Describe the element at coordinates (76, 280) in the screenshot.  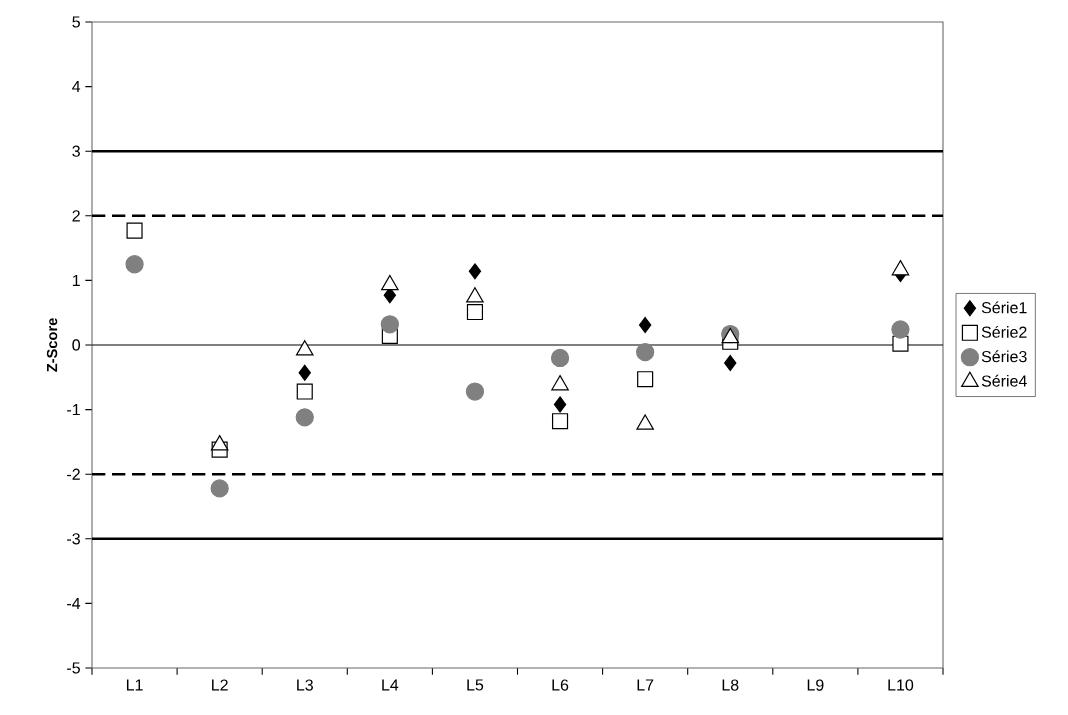
I see `y-tick-label: 1` at that location.